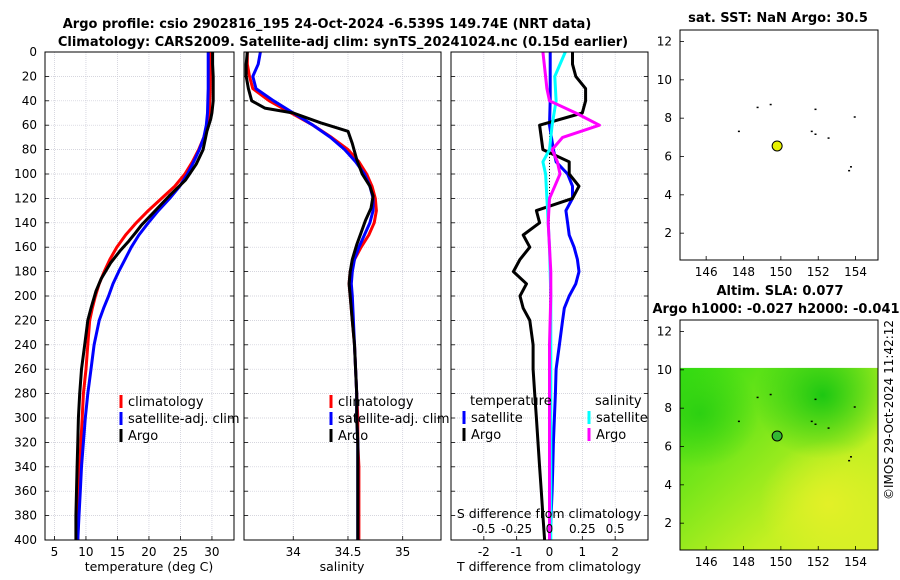  I want to click on depth-tick-label: 240, so click(25, 345).